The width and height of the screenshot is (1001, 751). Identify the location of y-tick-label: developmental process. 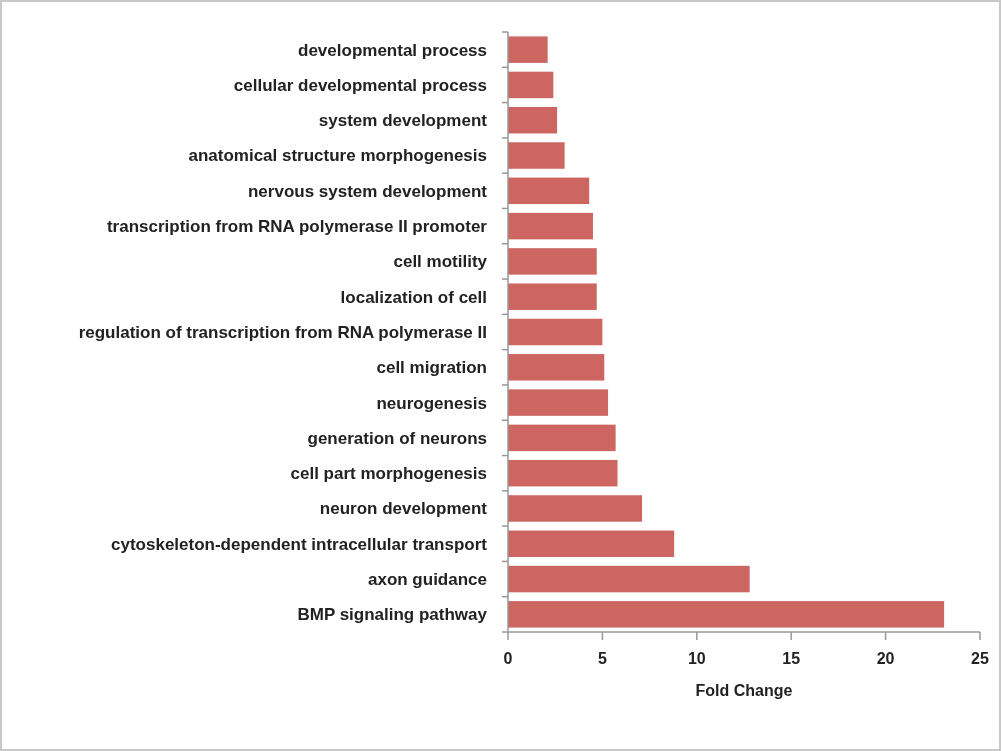
(392, 50).